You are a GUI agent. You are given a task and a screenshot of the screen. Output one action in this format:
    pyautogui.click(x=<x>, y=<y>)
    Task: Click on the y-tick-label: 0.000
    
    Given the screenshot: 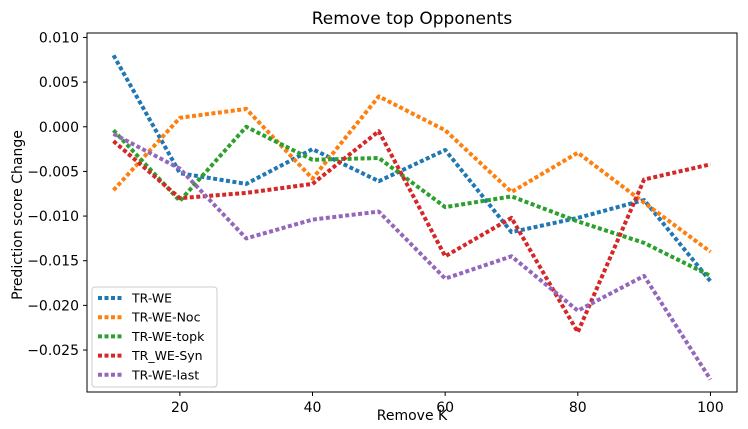 What is the action you would take?
    pyautogui.click(x=59, y=128)
    